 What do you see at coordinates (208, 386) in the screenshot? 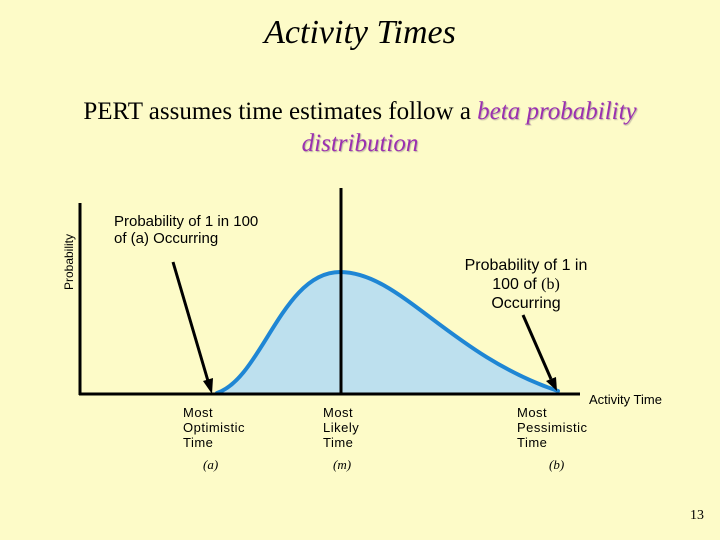
I see `arrow-a-head` at bounding box center [208, 386].